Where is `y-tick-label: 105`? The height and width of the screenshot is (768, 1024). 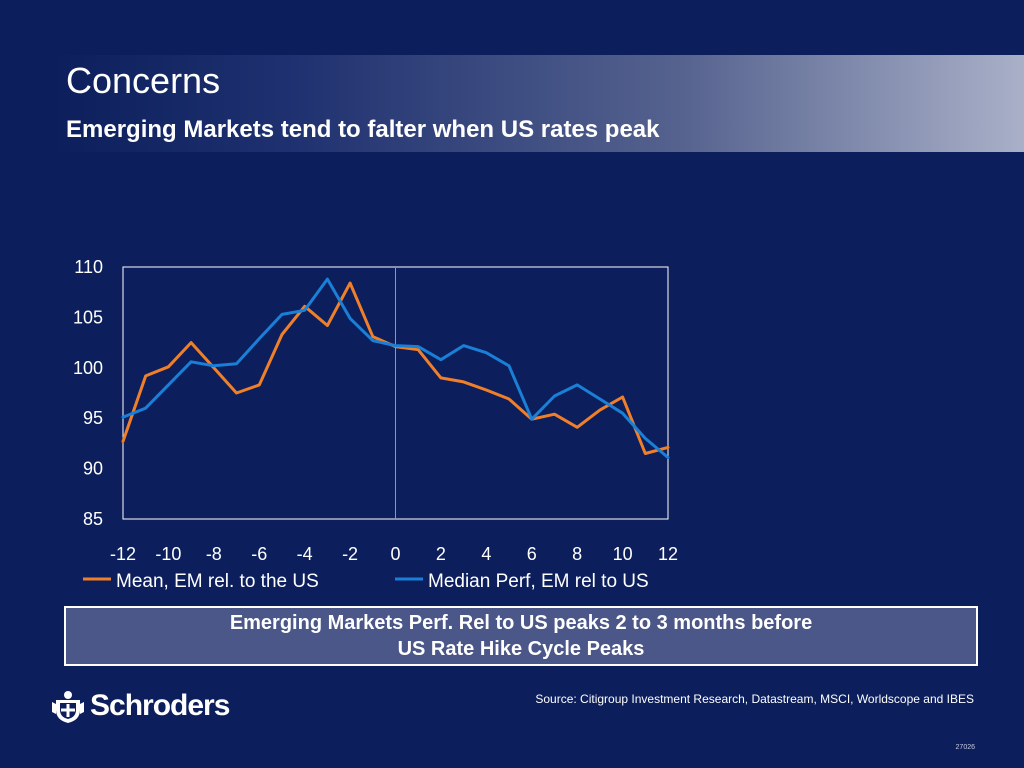 y-tick-label: 105 is located at coordinates (88, 317).